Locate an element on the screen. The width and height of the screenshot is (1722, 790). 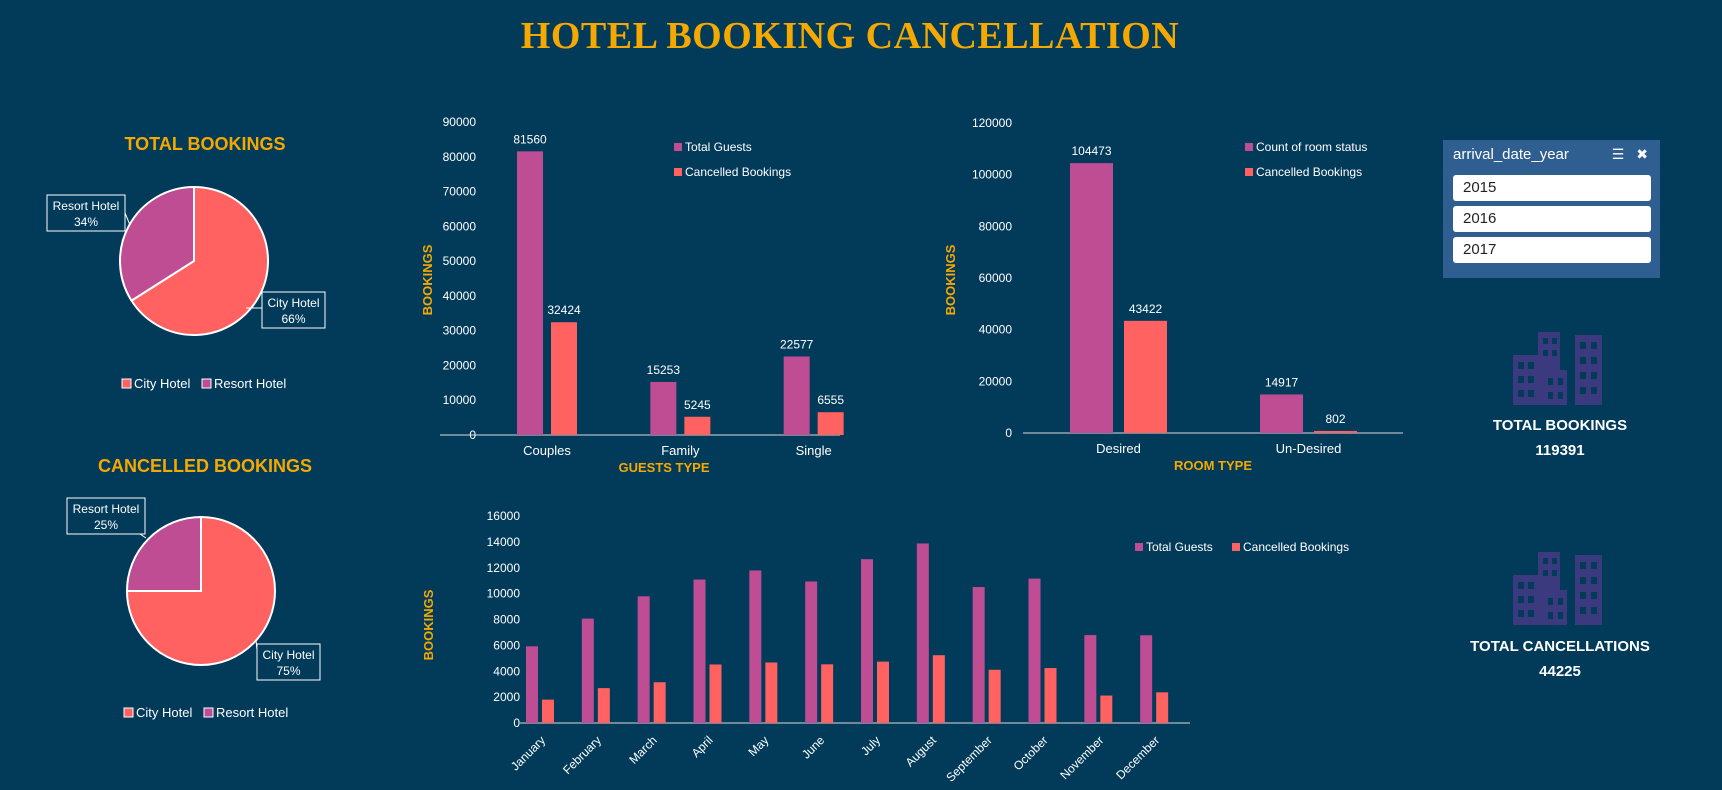
clear-filter-icon: ✖ is located at coordinates (1642, 154).